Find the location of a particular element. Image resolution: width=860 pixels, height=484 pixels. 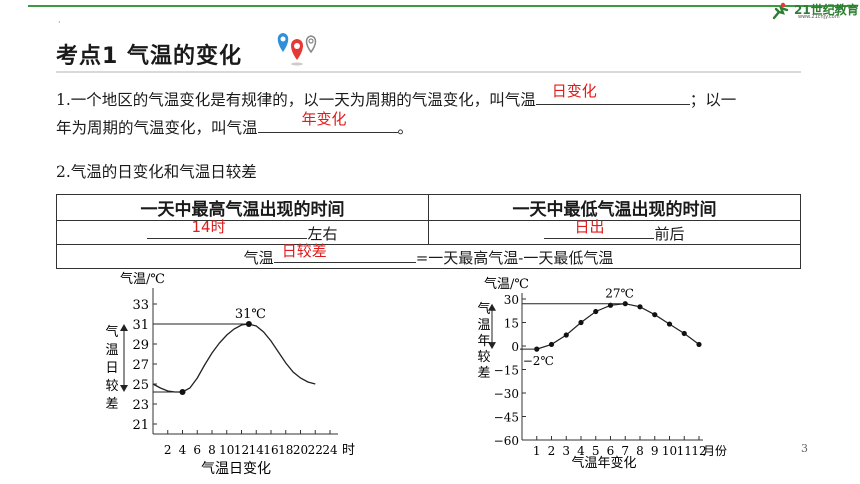

chart2-y-tick-label: 15 is located at coordinates (511, 324).